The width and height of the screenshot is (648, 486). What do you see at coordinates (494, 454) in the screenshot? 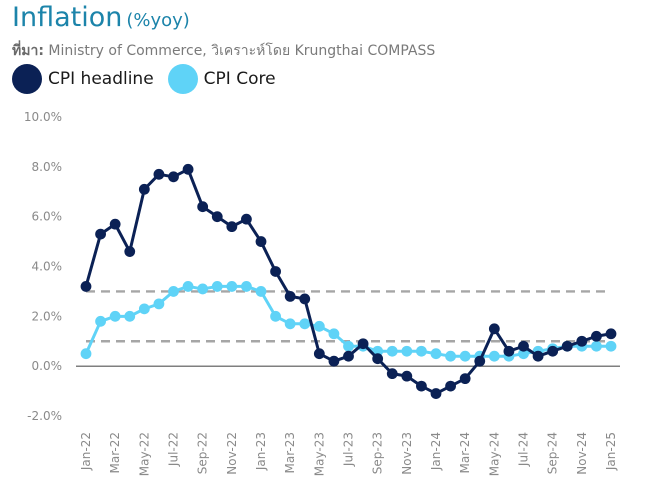
I see `x-tick-label: May-24` at bounding box center [494, 454].